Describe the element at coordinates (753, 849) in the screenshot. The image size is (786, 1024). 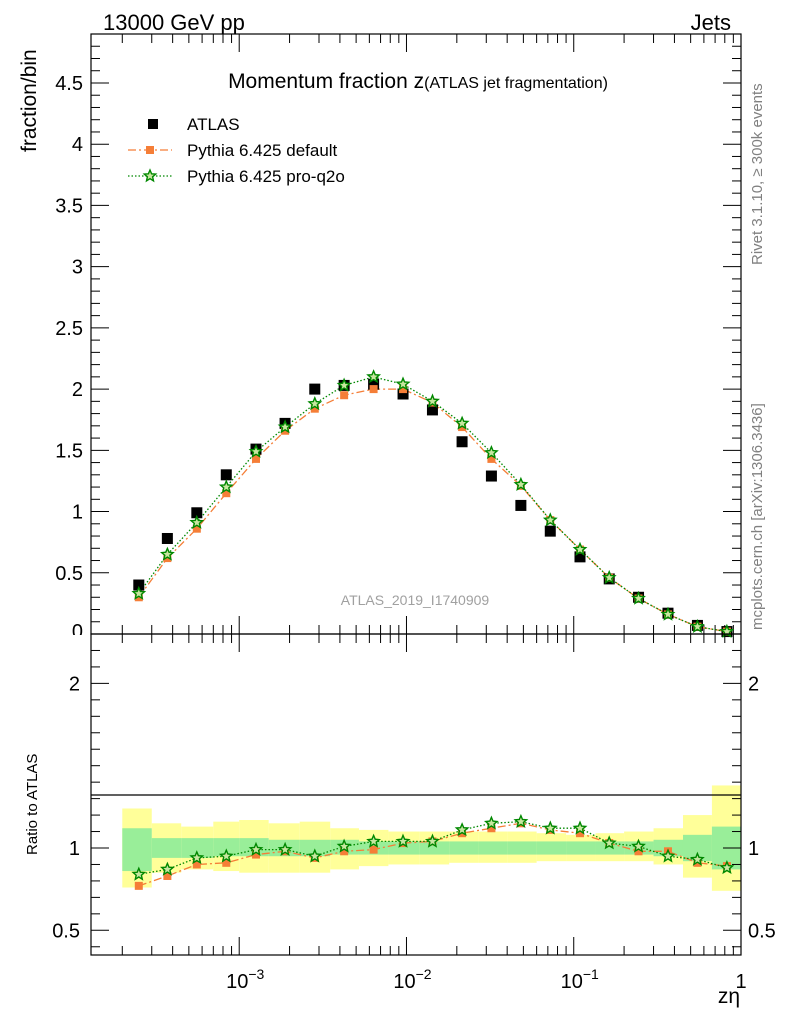
I see `ratio-ytick-label-right: 1` at that location.